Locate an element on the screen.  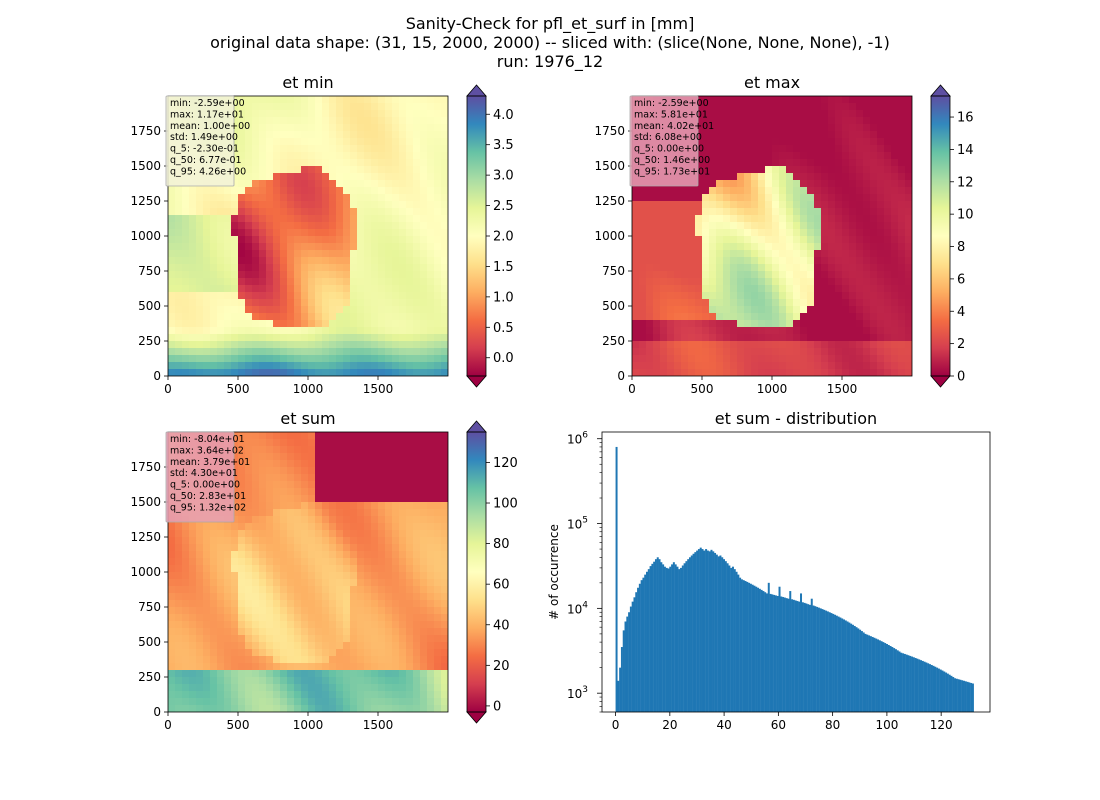
stats-line: min: -2.59e+00 is located at coordinates (671, 103).